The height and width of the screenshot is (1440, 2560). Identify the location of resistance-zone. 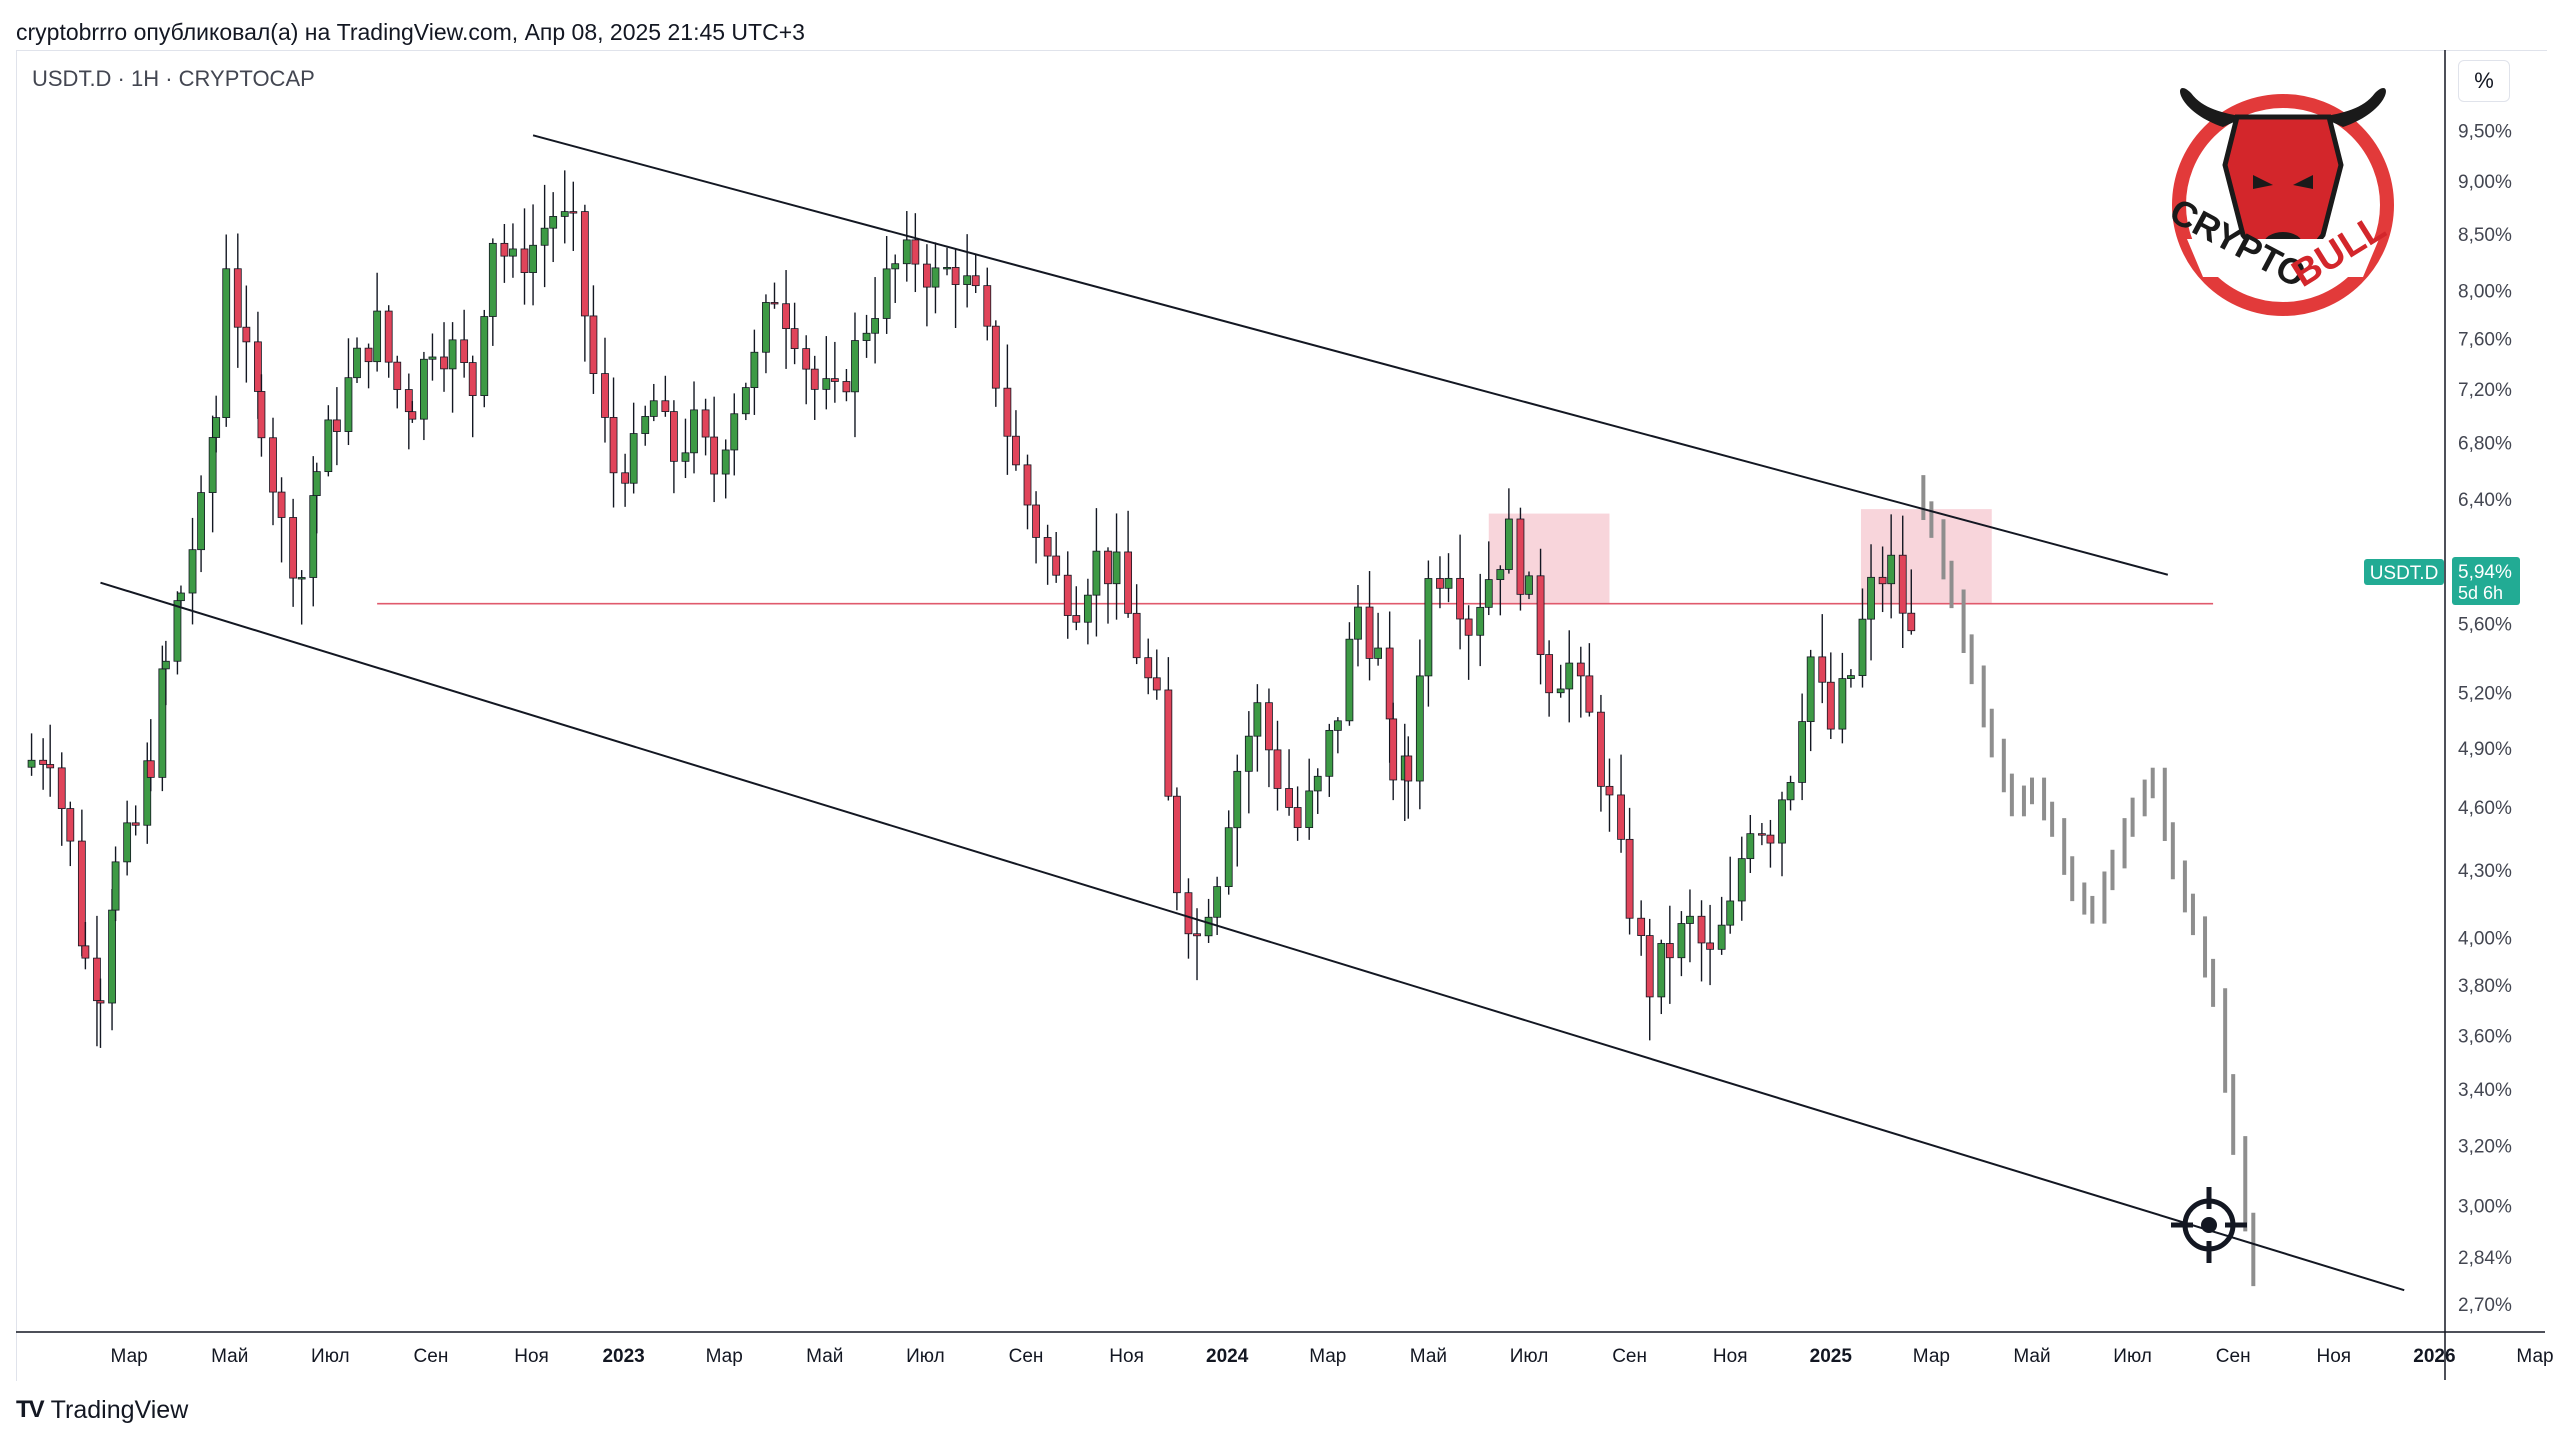
(1926, 556).